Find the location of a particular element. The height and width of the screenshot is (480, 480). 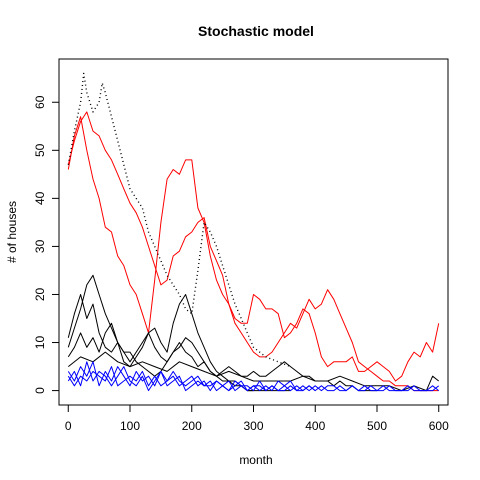

y-tick-label: 10 is located at coordinates (40, 343).